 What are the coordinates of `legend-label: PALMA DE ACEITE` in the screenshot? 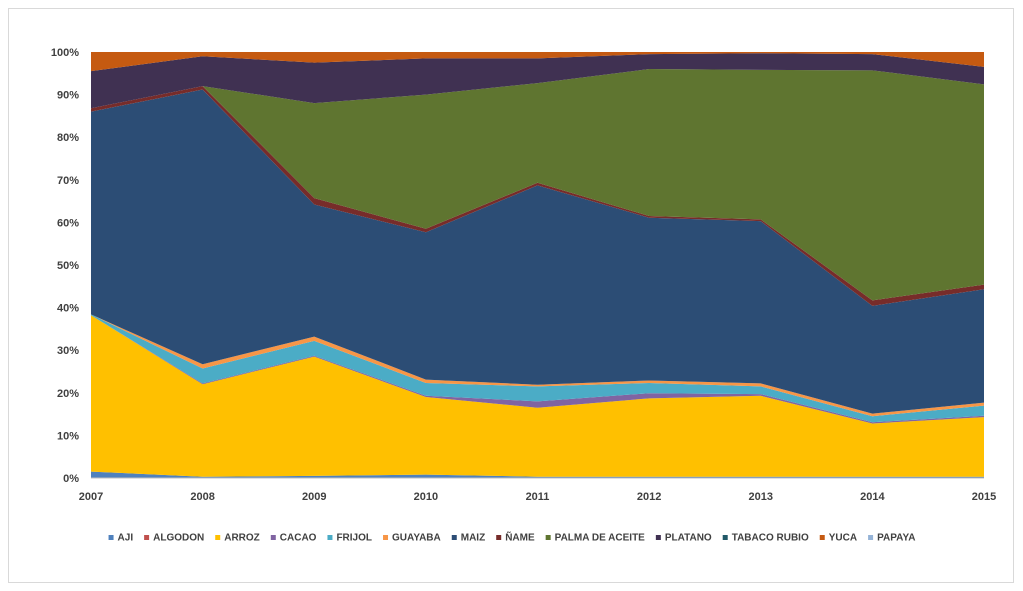 It's located at (600, 538).